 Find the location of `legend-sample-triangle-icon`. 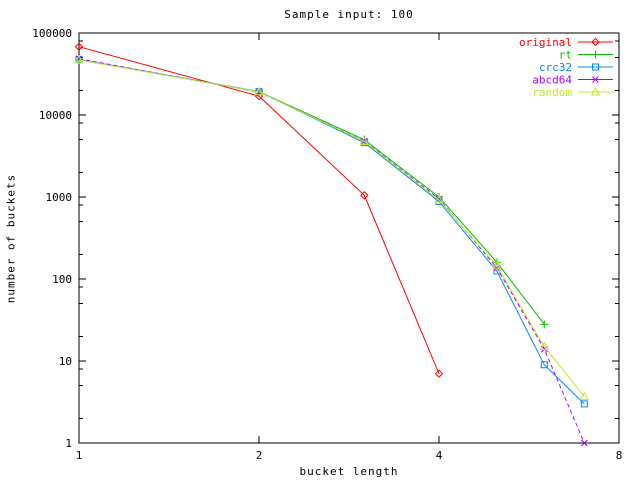

legend-sample-triangle-icon is located at coordinates (595, 91).